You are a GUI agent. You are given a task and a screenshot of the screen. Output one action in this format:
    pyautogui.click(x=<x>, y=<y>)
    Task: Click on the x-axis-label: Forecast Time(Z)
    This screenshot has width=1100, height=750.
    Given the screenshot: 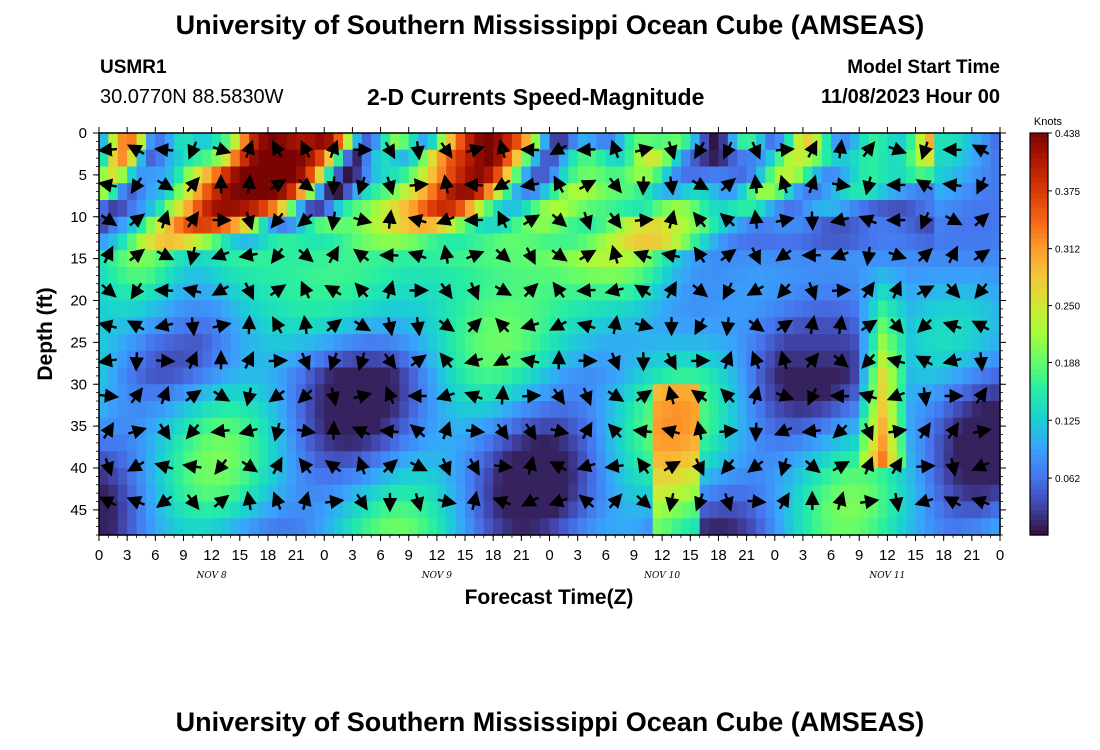 What is the action you would take?
    pyautogui.click(x=549, y=597)
    